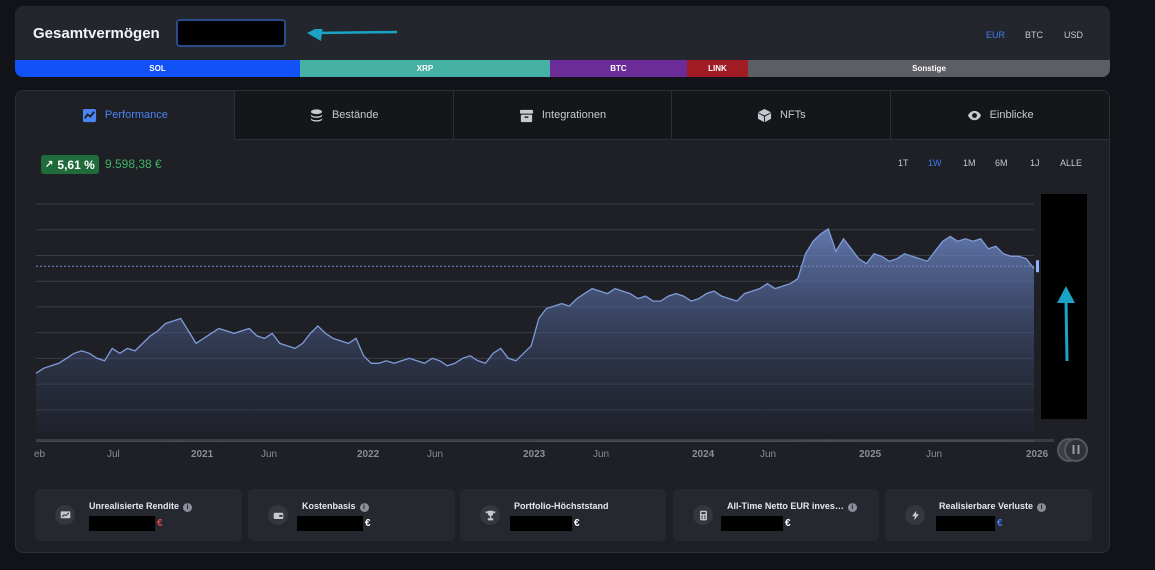 This screenshot has width=1155, height=570. I want to click on stat-label: Portfolio-Höchststand, so click(561, 506).